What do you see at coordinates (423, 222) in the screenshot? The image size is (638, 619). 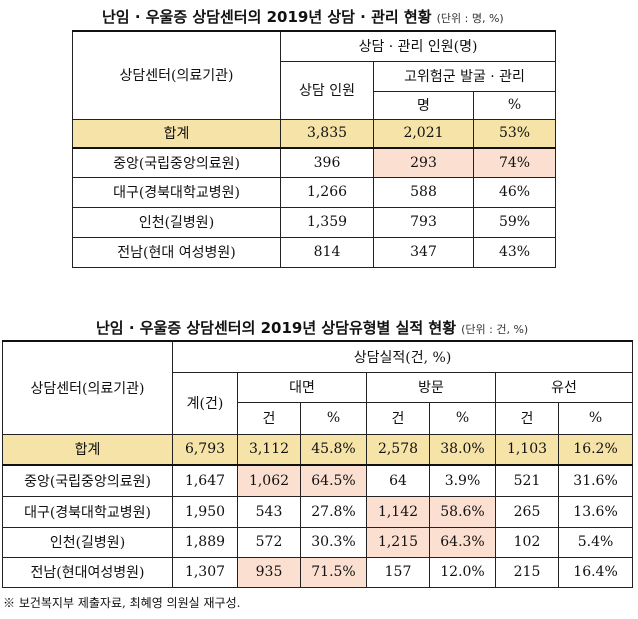 I see `cell-count: 793` at bounding box center [423, 222].